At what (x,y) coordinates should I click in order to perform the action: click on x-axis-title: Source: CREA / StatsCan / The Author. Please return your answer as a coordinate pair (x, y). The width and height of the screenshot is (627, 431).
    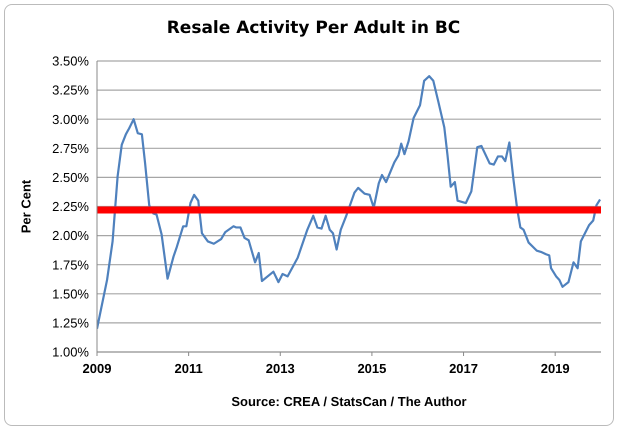
    Looking at the image, I should click on (349, 401).